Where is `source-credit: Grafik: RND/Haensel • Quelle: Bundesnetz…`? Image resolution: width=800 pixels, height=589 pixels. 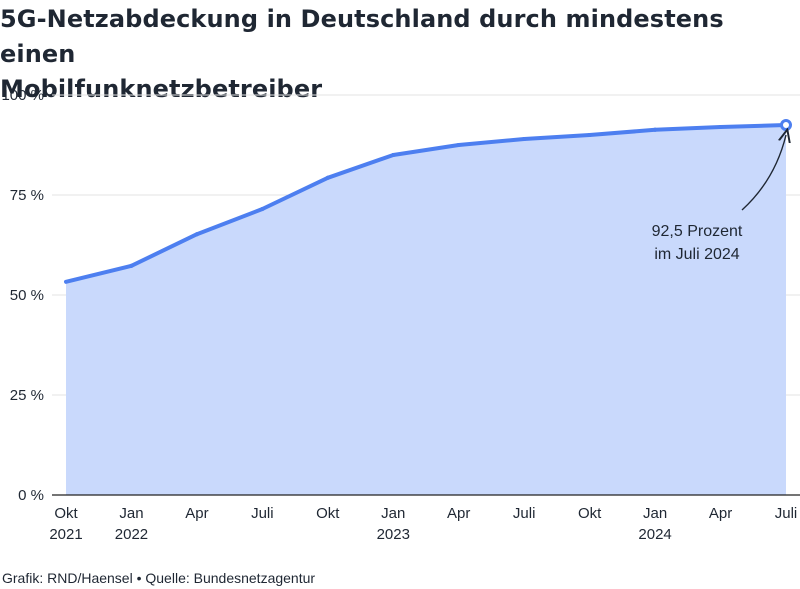
source-credit: Grafik: RND/Haensel • Quelle: Bundesnetz… is located at coordinates (159, 578).